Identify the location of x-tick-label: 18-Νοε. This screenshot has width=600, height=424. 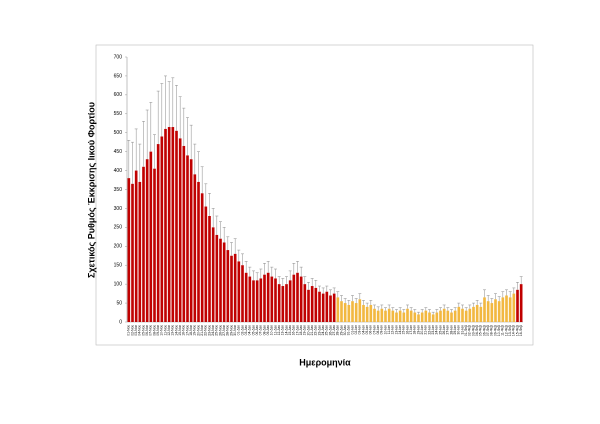
(191, 330).